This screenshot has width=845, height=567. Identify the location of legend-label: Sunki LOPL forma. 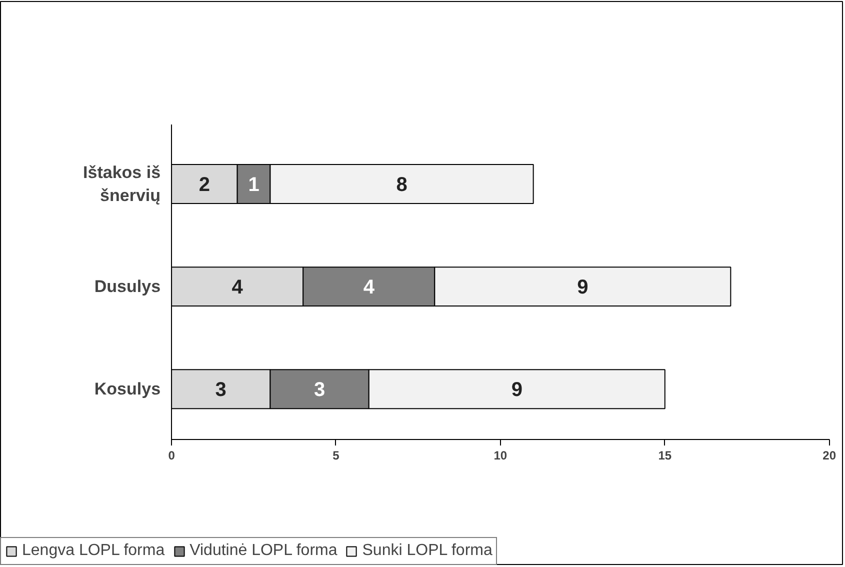
(427, 551).